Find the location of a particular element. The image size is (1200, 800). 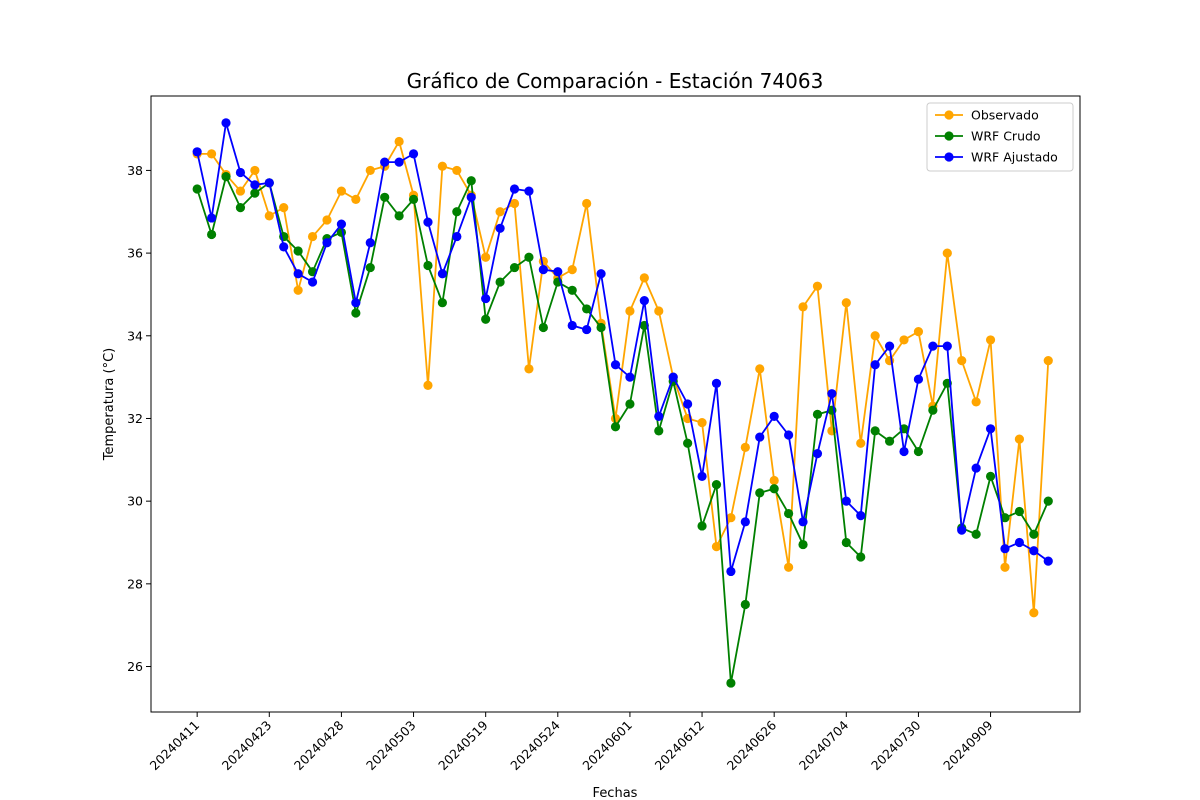

legend: Observado WRF Crudo WRF Ajustado is located at coordinates (1000, 137).